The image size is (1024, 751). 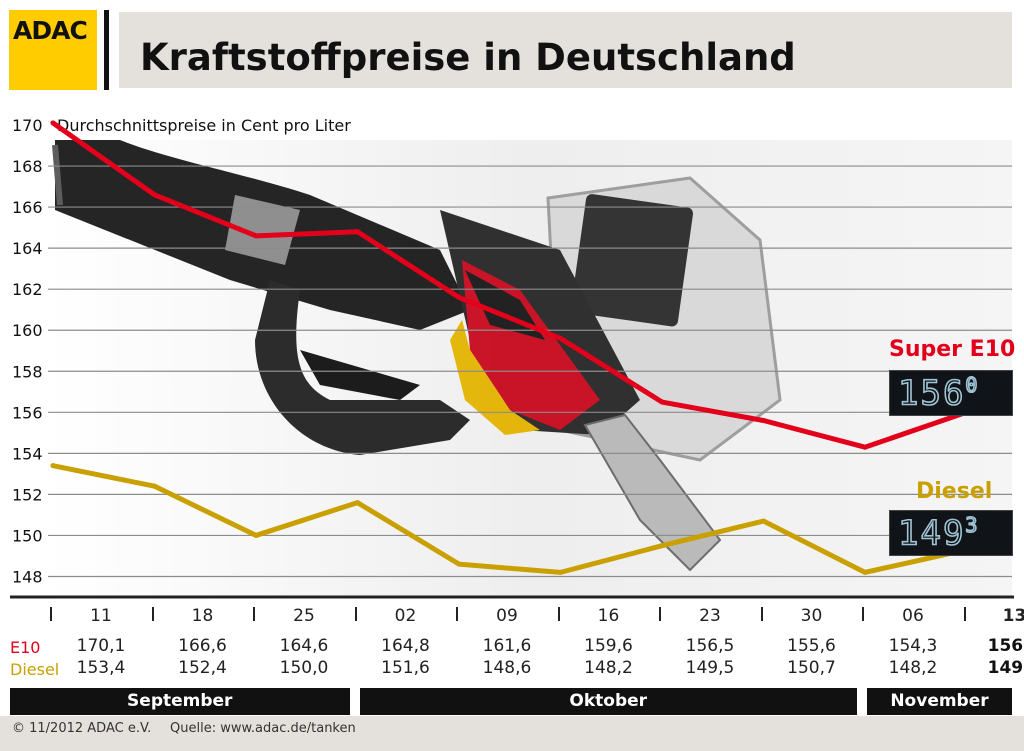 I want to click on value-cell-e10: 166,6, so click(x=202, y=646).